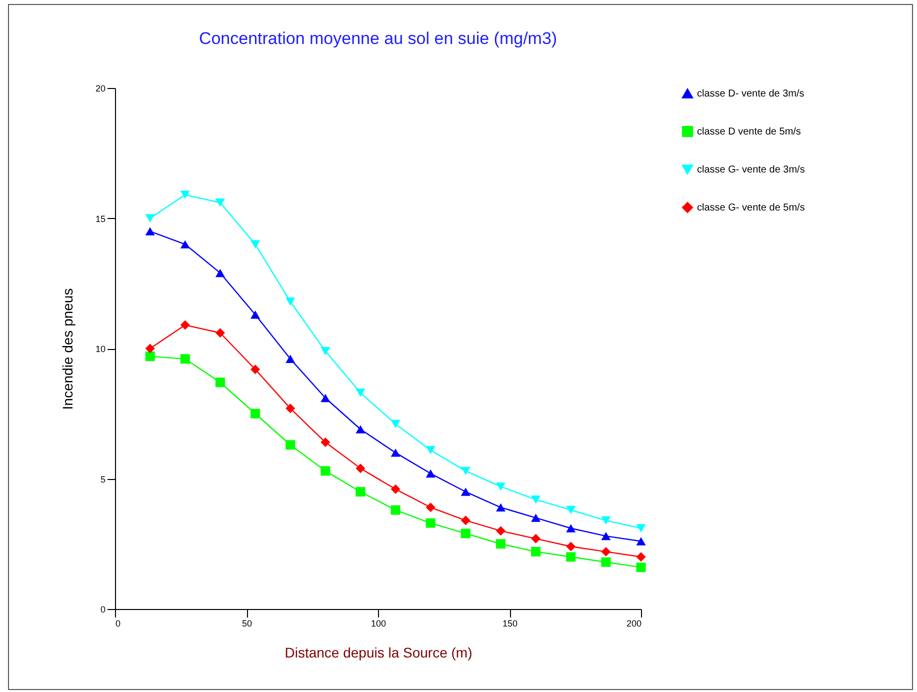 The height and width of the screenshot is (692, 917). Describe the element at coordinates (751, 170) in the screenshot. I see `legend-label: classe G- vente de 3m/s` at that location.